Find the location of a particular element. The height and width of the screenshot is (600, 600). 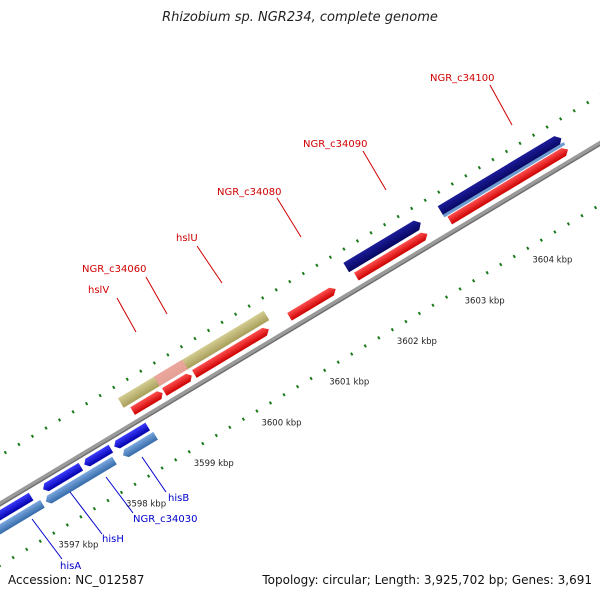

gene-NGR_c34060-block is located at coordinates (170, 373).